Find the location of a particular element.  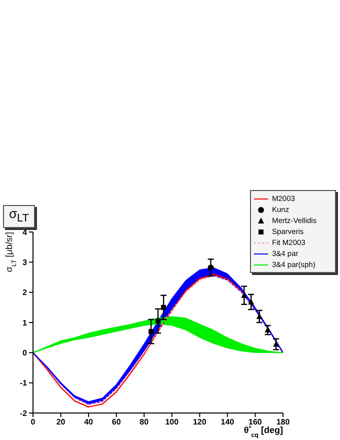

chart-title: σ$_{LT}$ is located at coordinates (19, 216).